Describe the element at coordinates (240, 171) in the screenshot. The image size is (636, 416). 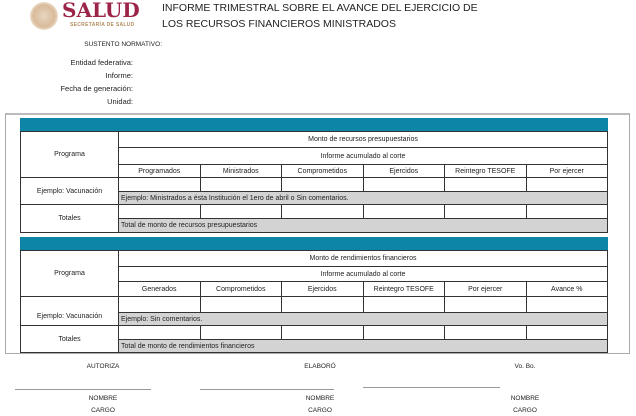
I see `col-header: Ministrados` at that location.